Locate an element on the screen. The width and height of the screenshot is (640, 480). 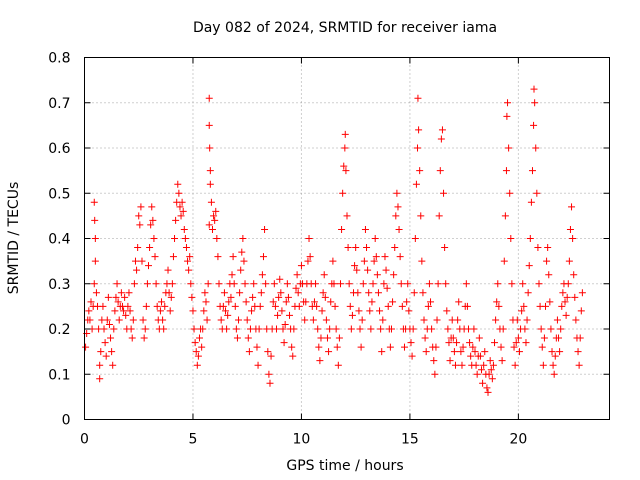
x-tick-label: 5 is located at coordinates (193, 440).